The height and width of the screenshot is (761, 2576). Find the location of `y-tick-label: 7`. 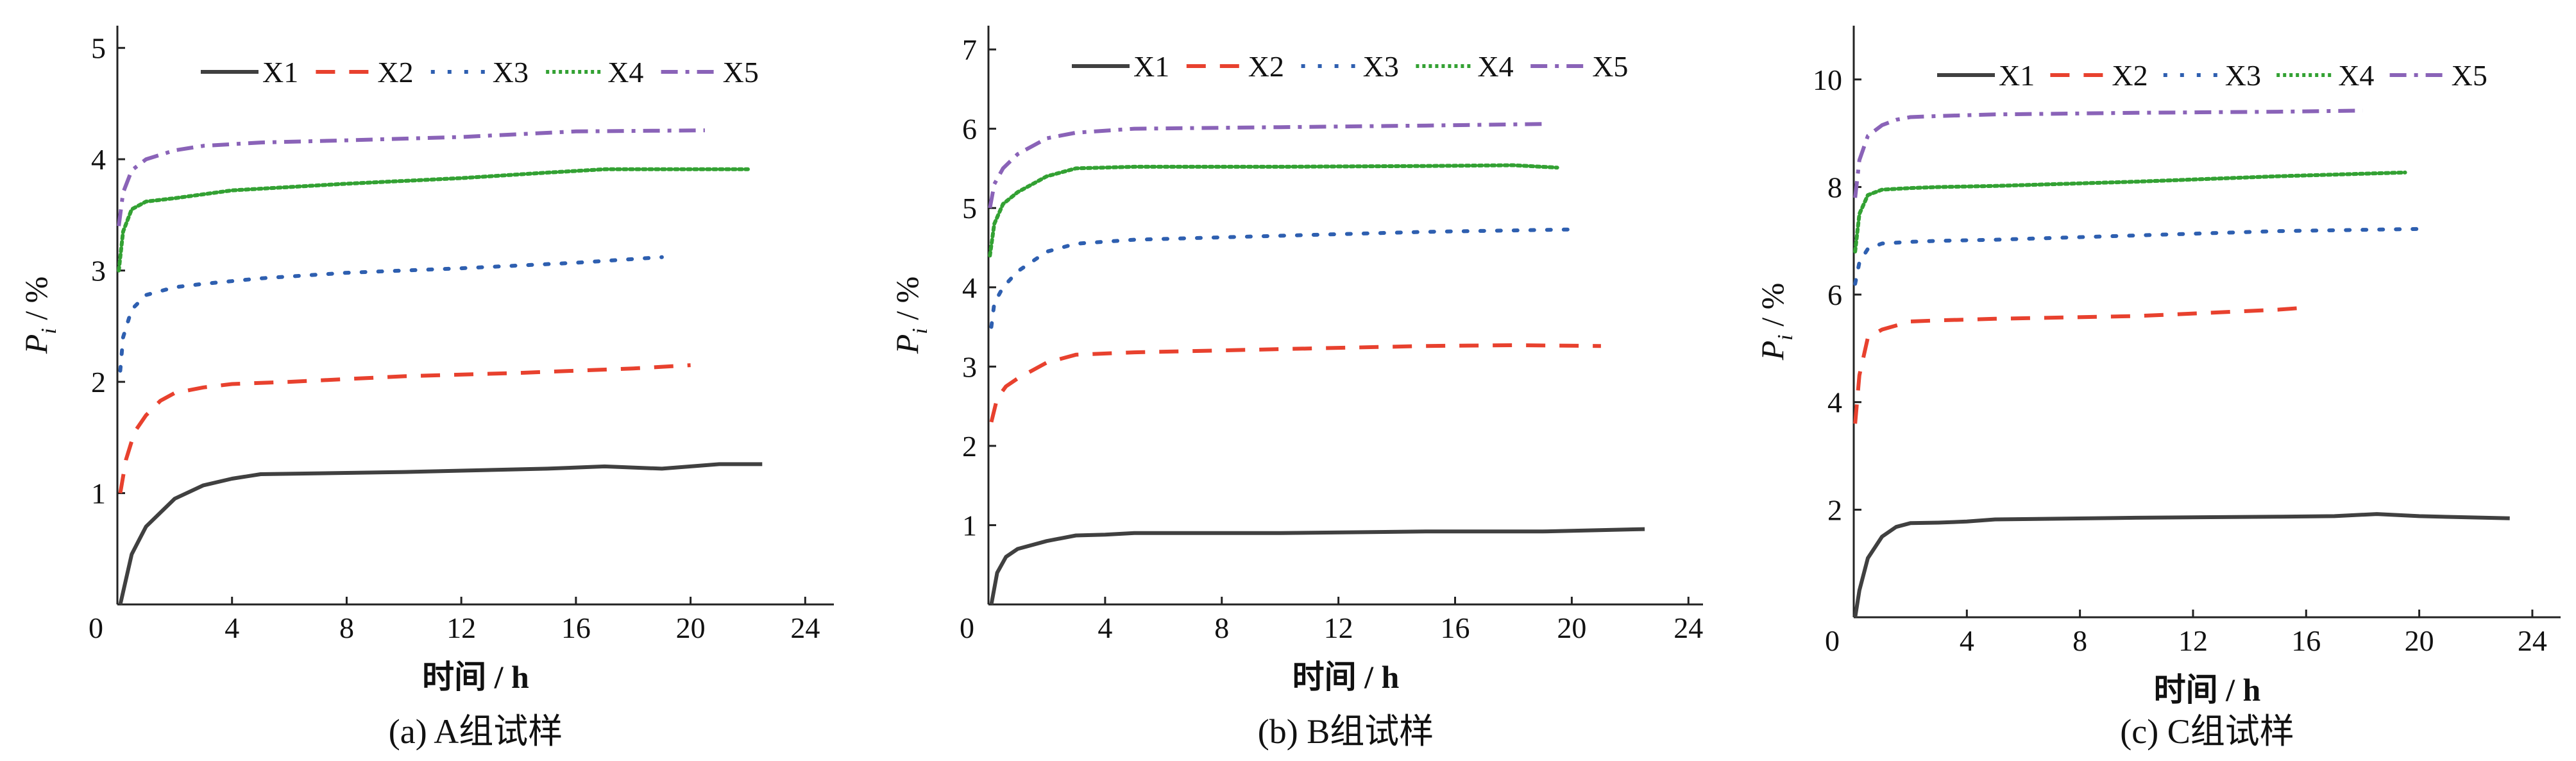

y-tick-label: 7 is located at coordinates (969, 49).